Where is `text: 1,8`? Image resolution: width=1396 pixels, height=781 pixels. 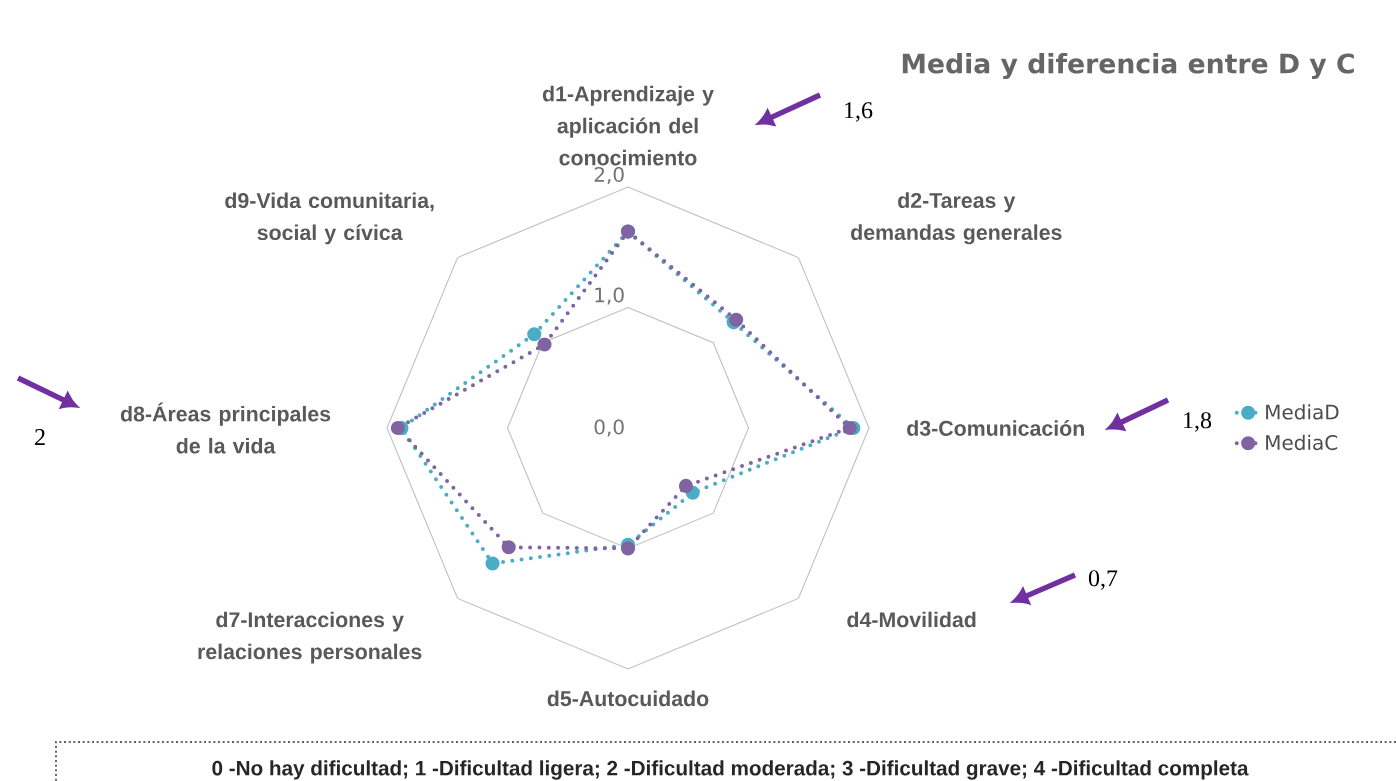
text: 1,8 is located at coordinates (1198, 422).